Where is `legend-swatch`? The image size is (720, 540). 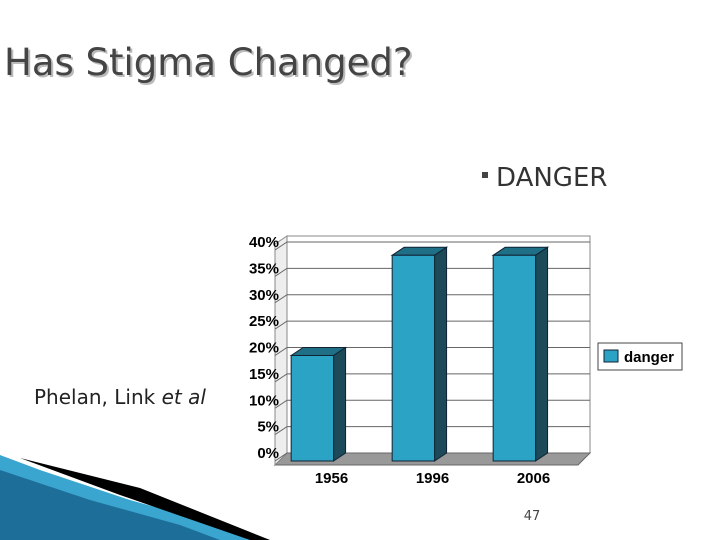
legend-swatch is located at coordinates (611, 356).